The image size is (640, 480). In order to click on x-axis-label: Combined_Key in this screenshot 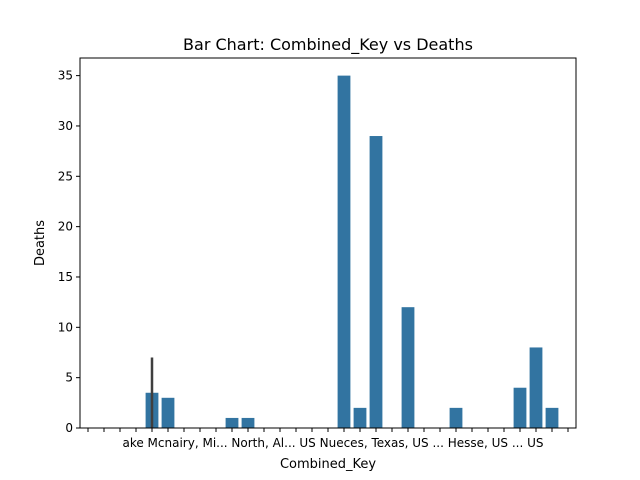, I will do `click(328, 464)`.